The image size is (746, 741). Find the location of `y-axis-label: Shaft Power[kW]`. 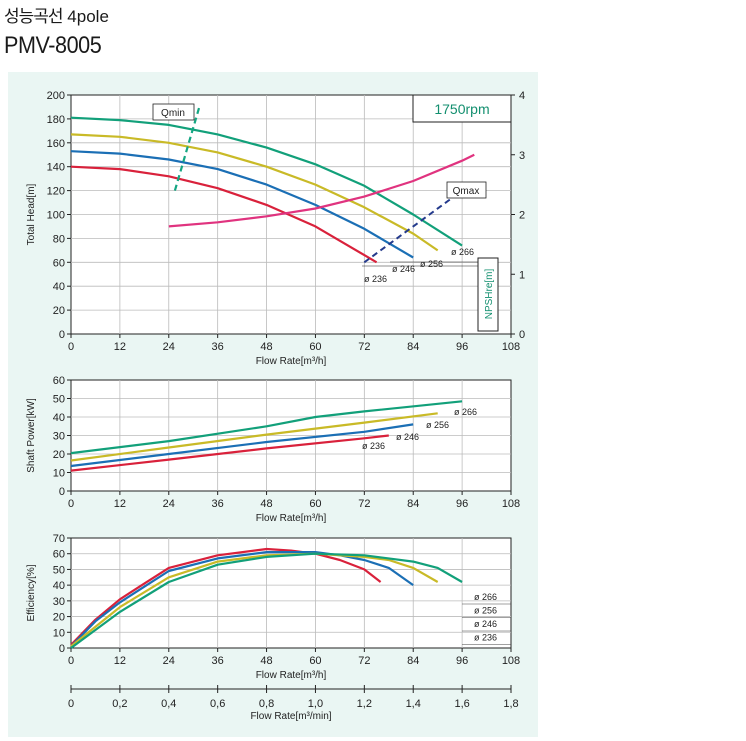

y-axis-label: Shaft Power[kW] is located at coordinates (31, 435).